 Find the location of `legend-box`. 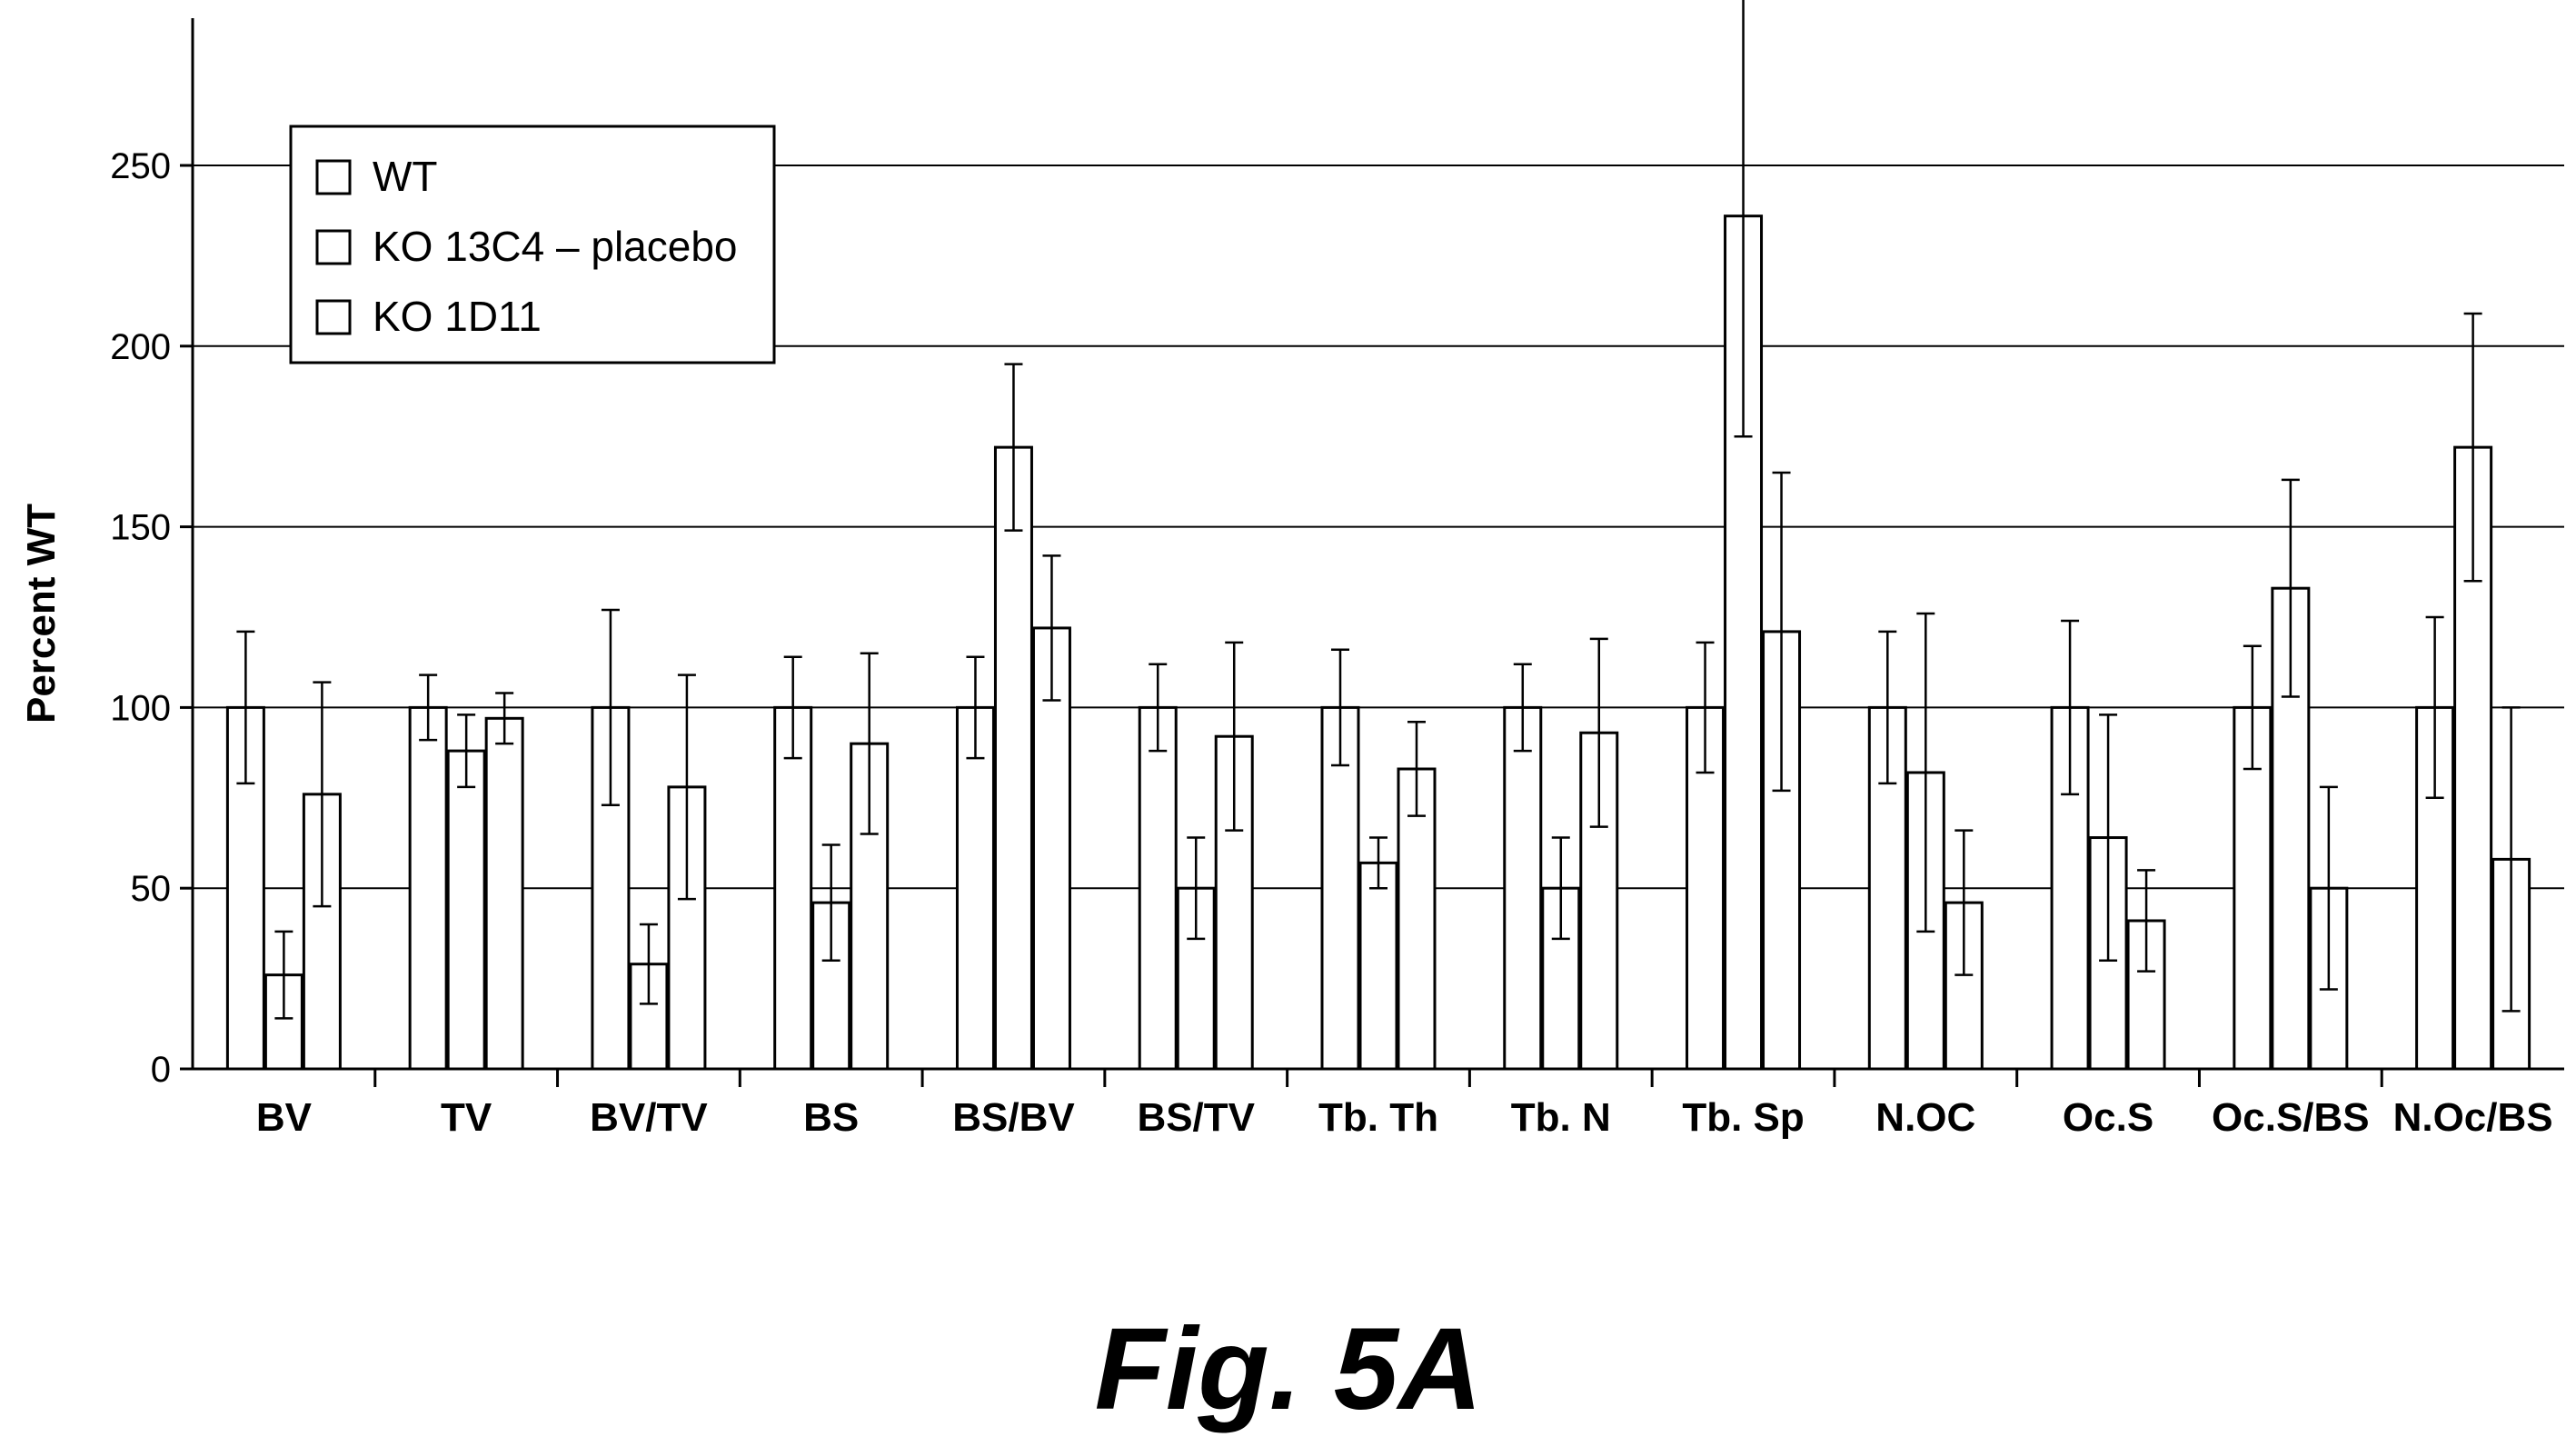

legend-box is located at coordinates (533, 245).